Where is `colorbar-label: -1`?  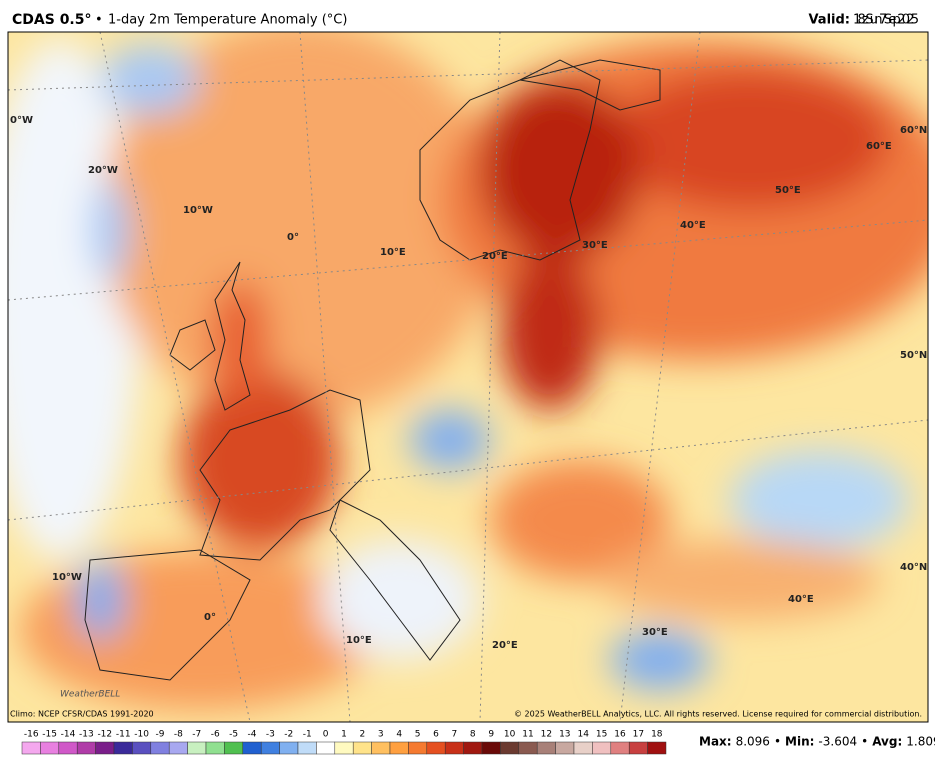 colorbar-label: -1 is located at coordinates (307, 735).